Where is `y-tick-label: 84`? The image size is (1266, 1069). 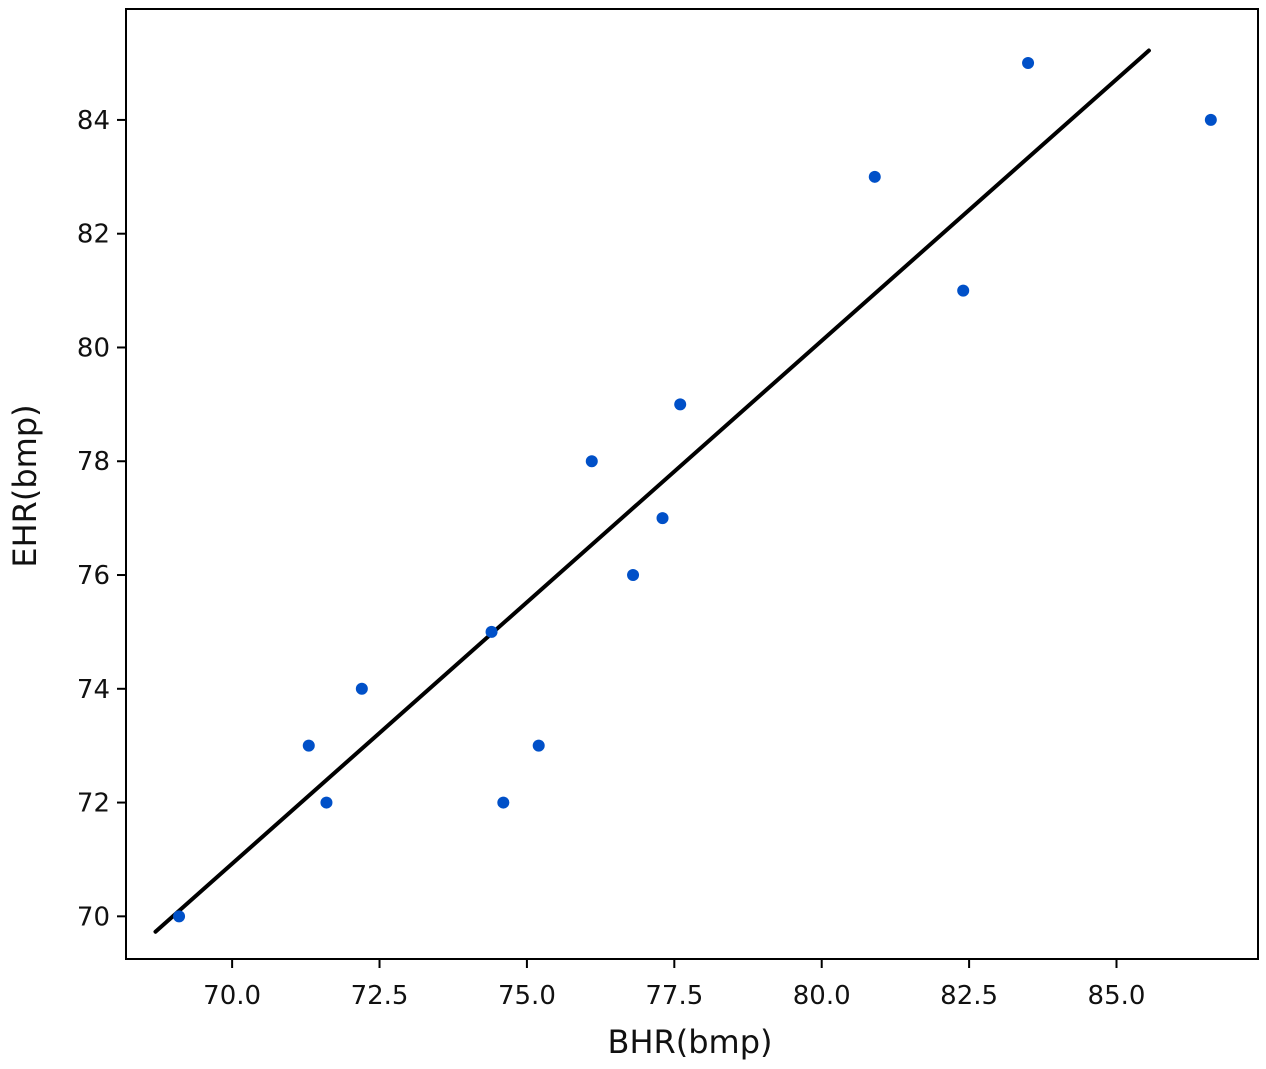 y-tick-label: 84 is located at coordinates (93, 121).